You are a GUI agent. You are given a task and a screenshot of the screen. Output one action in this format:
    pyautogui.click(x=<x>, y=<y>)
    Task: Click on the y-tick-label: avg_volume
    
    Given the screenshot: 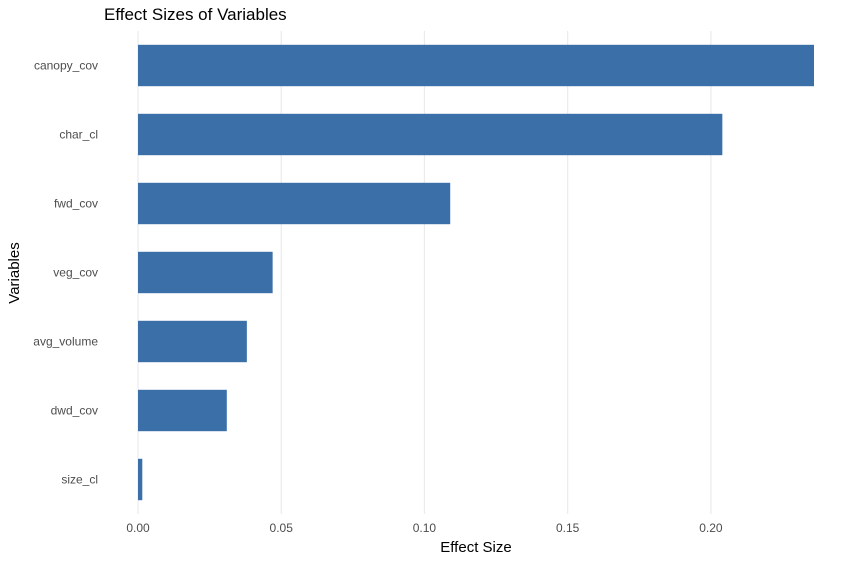 What is the action you would take?
    pyautogui.click(x=65, y=342)
    